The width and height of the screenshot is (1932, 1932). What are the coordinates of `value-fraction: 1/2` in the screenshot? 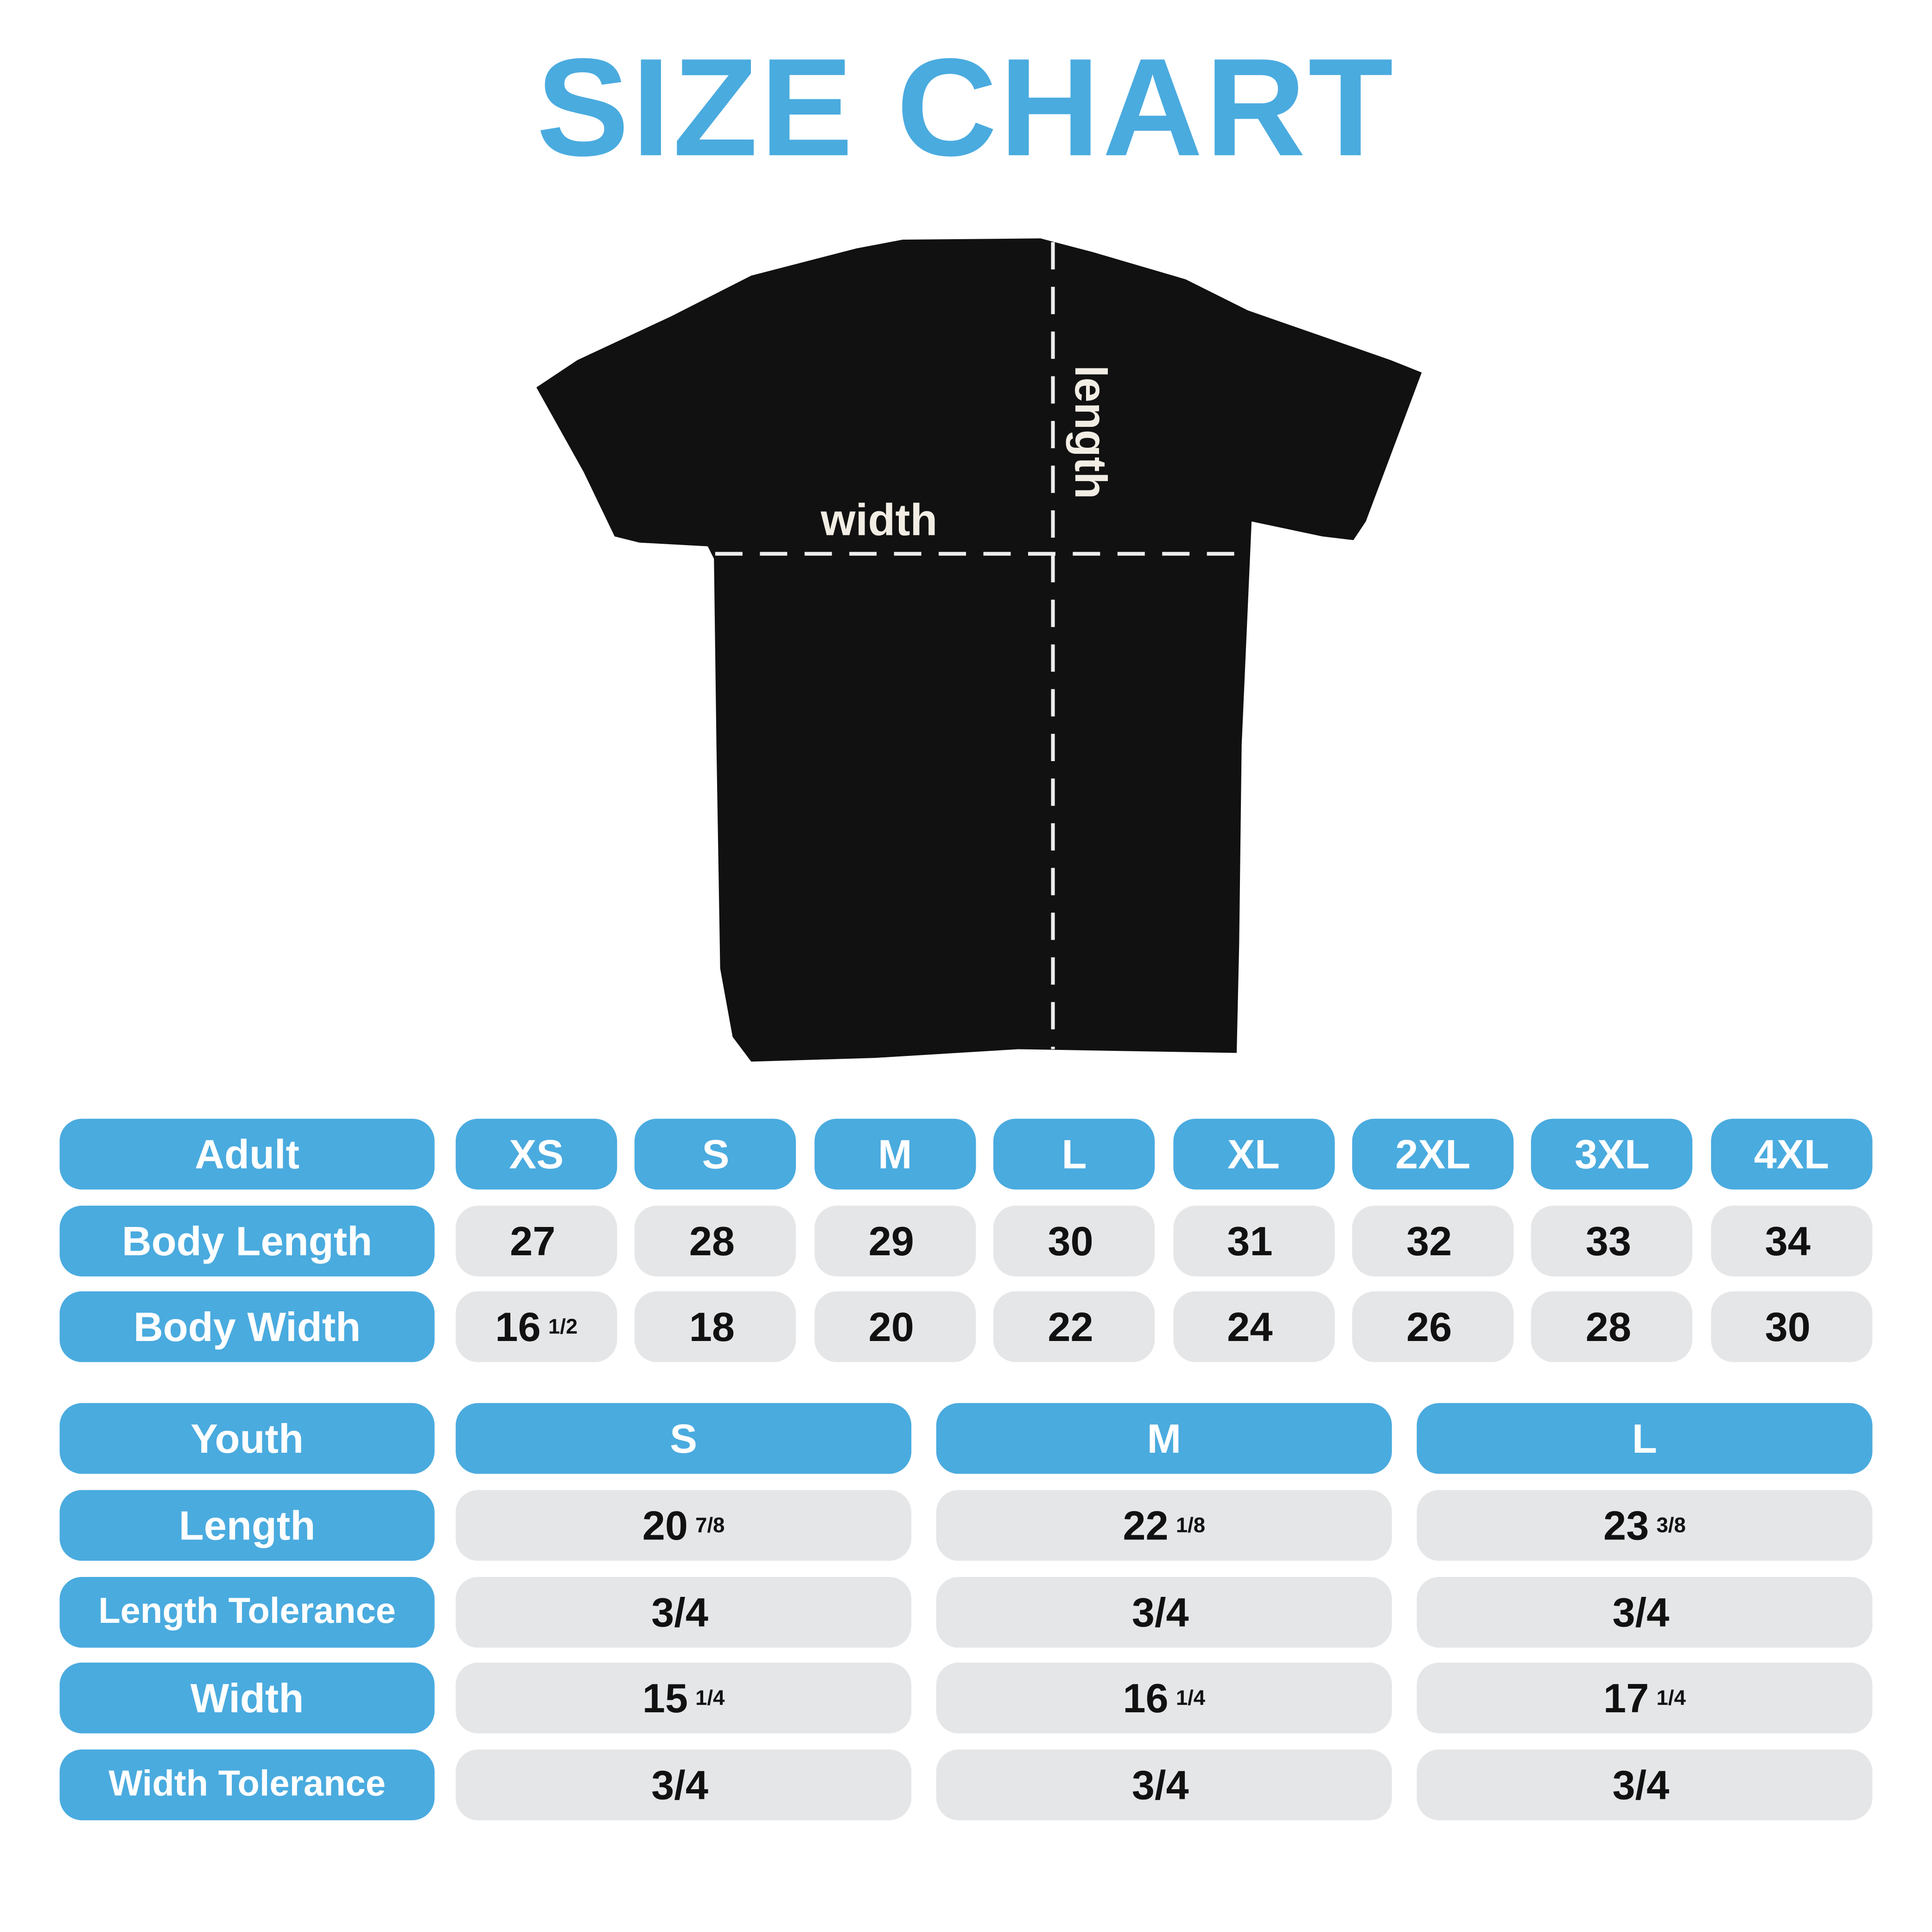 It's located at (563, 1326).